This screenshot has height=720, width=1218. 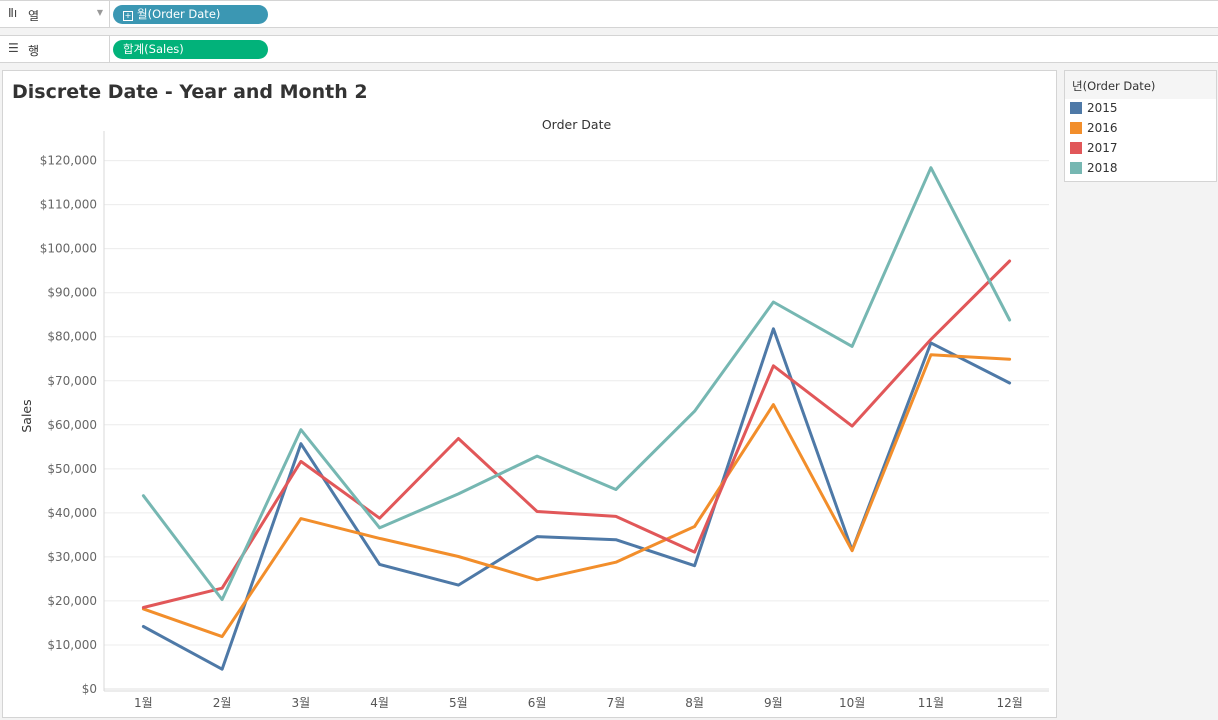 I want to click on legend-label: 2017, so click(x=1102, y=148).